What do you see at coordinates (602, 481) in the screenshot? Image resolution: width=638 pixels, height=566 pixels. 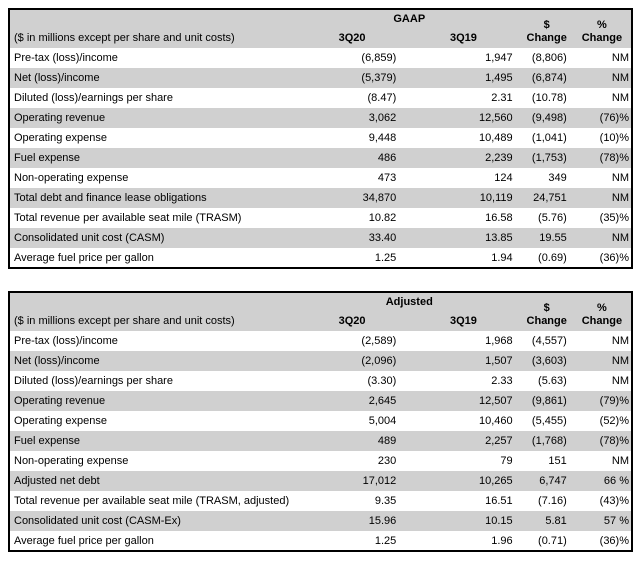 I see `value-percent-change: 66 %` at bounding box center [602, 481].